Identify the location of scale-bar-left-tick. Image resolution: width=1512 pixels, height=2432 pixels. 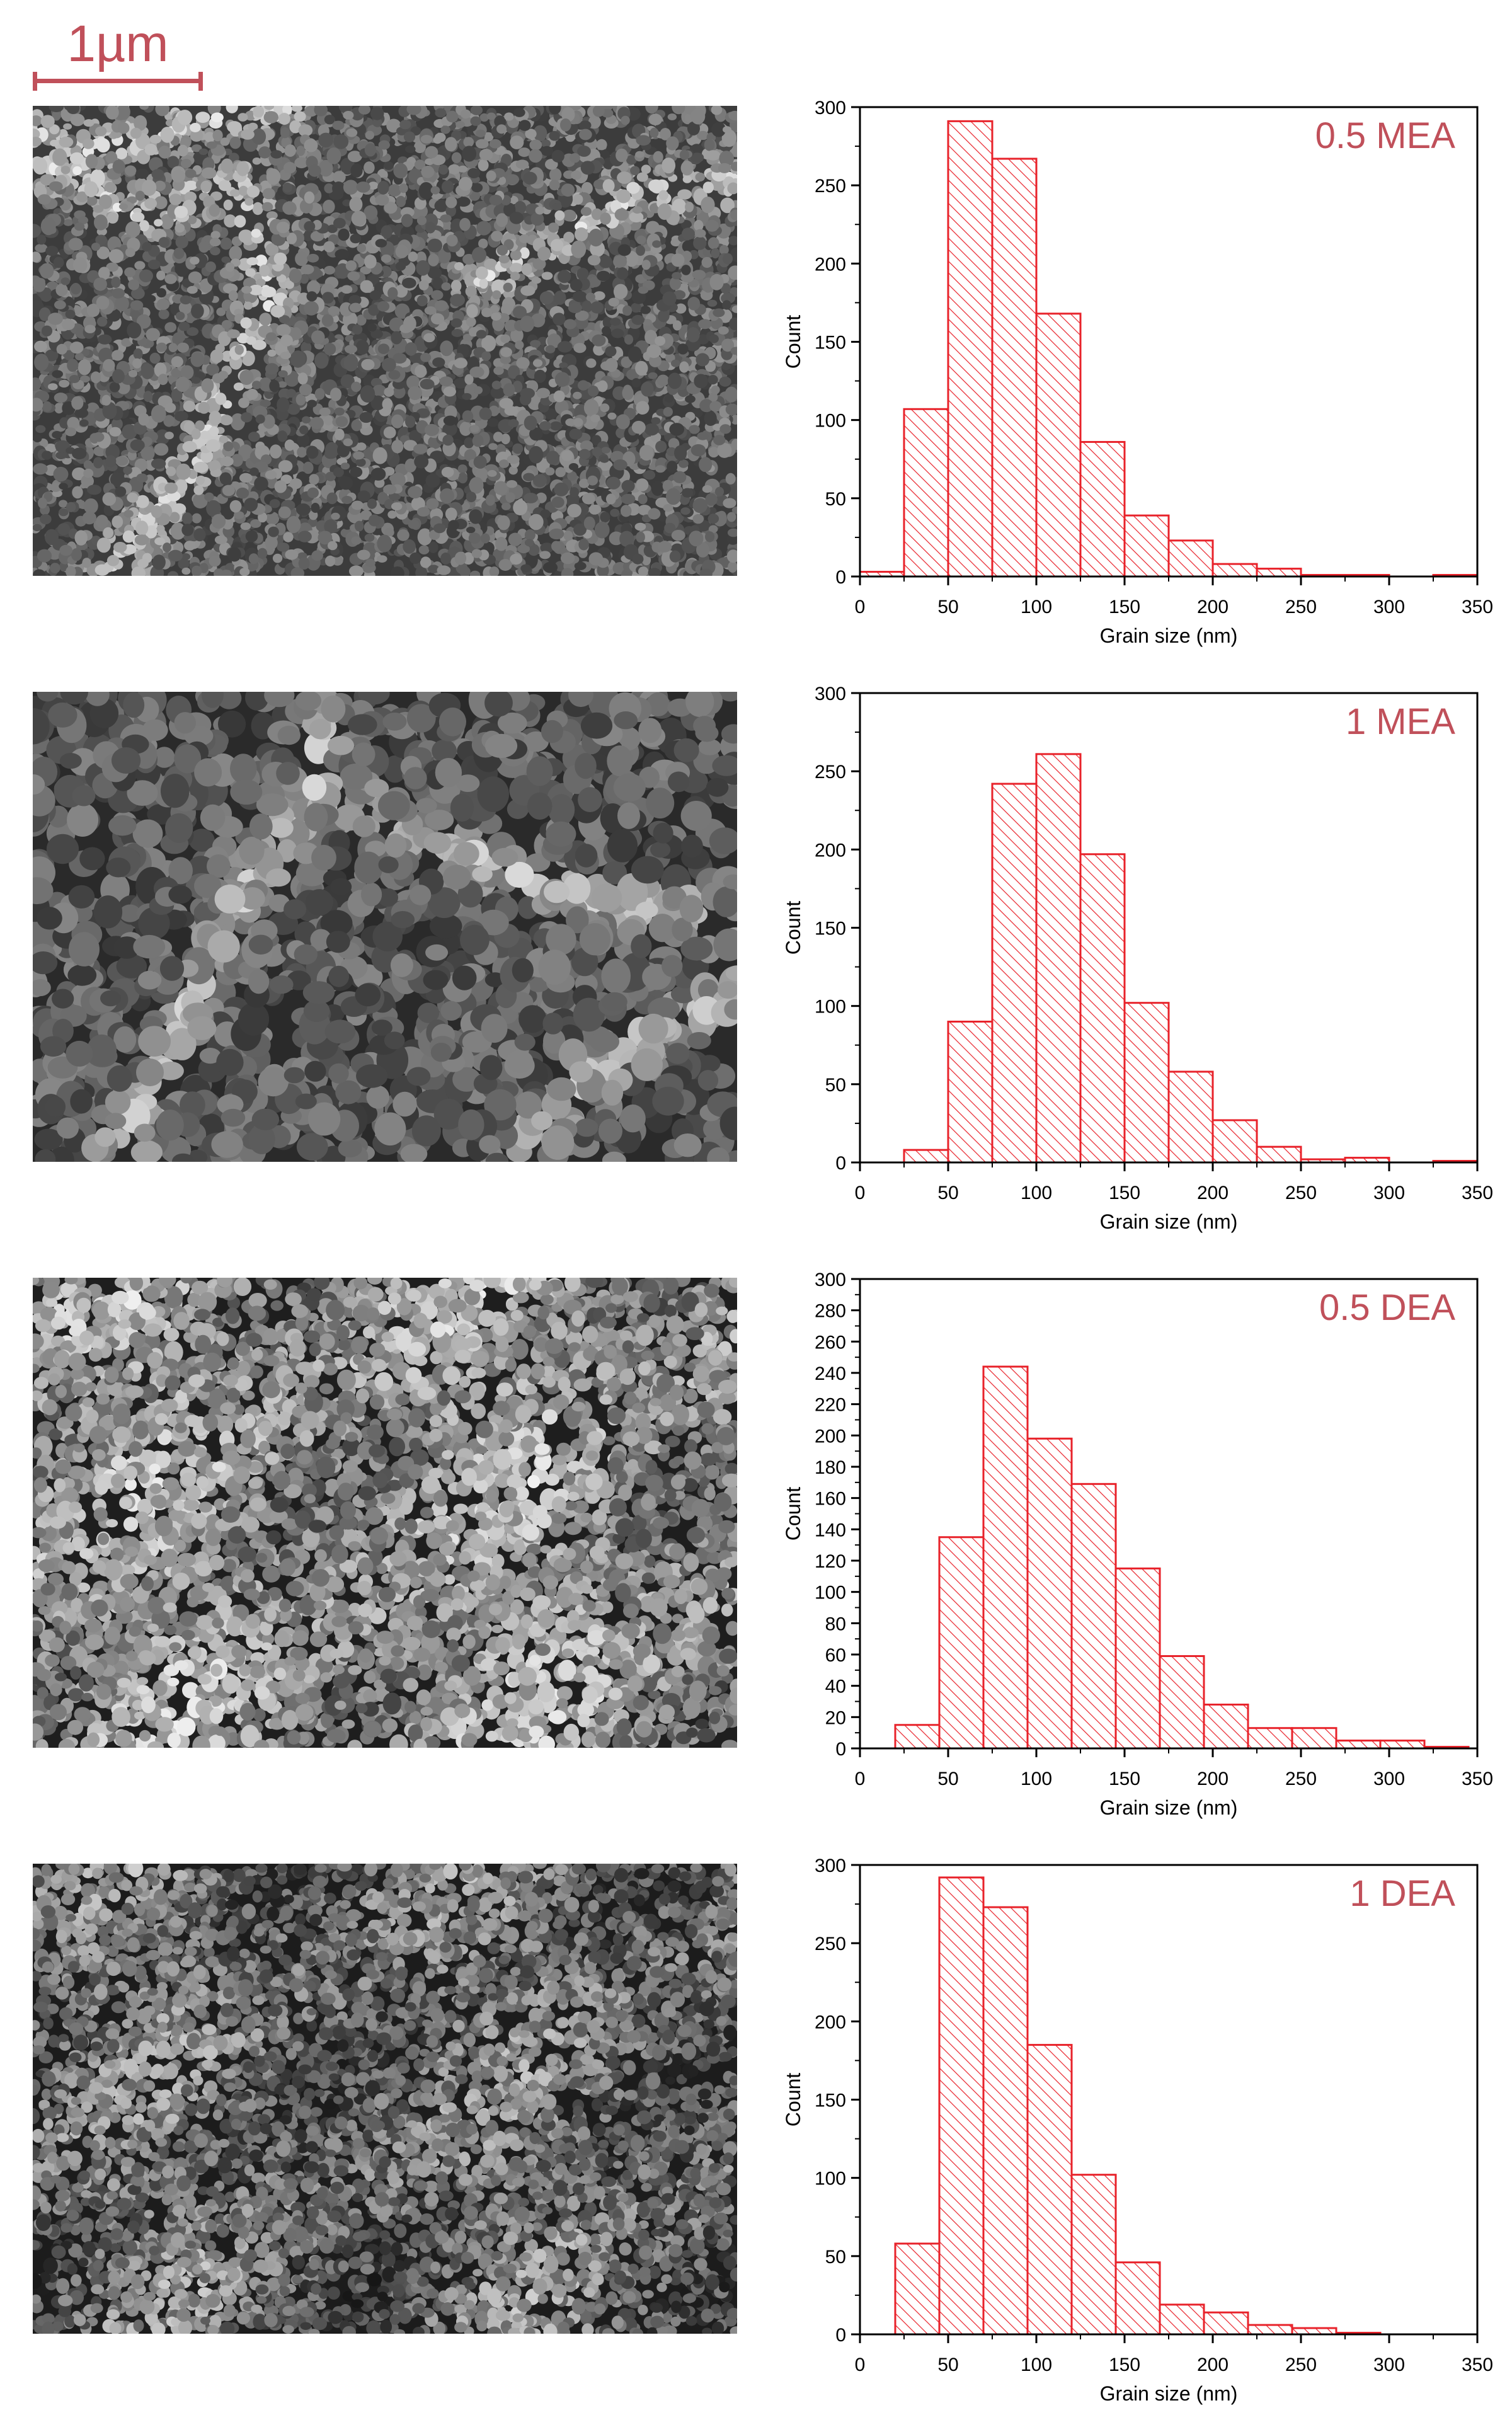
(35, 82).